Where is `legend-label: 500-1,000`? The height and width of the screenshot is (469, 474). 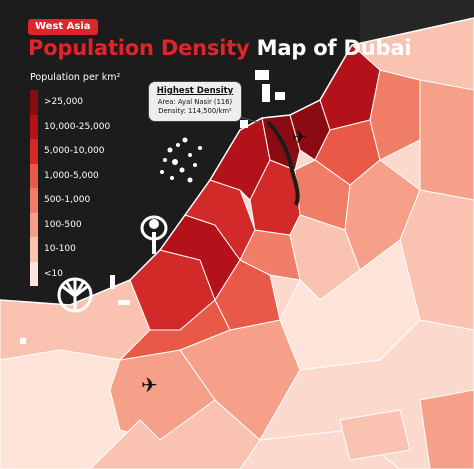
legend-label: 500-1,000 is located at coordinates (67, 200).